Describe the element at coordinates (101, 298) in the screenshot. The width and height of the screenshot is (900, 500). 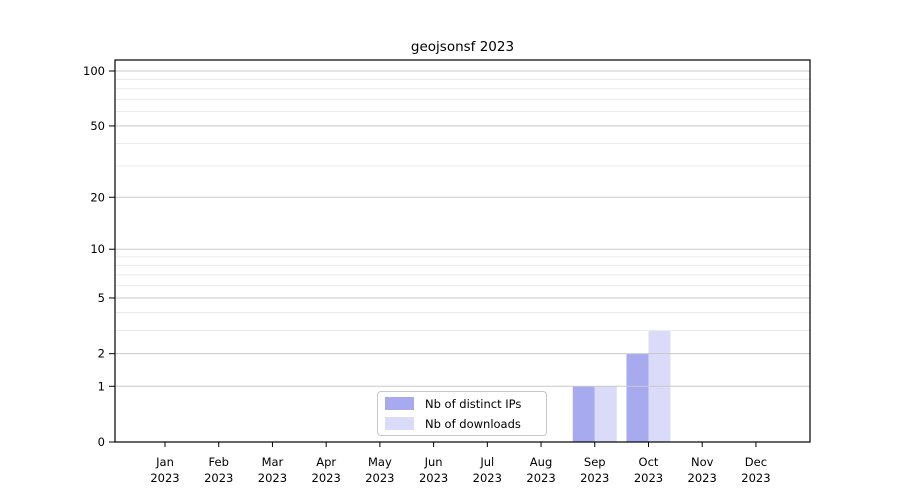
I see `y-tick-label: 5` at that location.